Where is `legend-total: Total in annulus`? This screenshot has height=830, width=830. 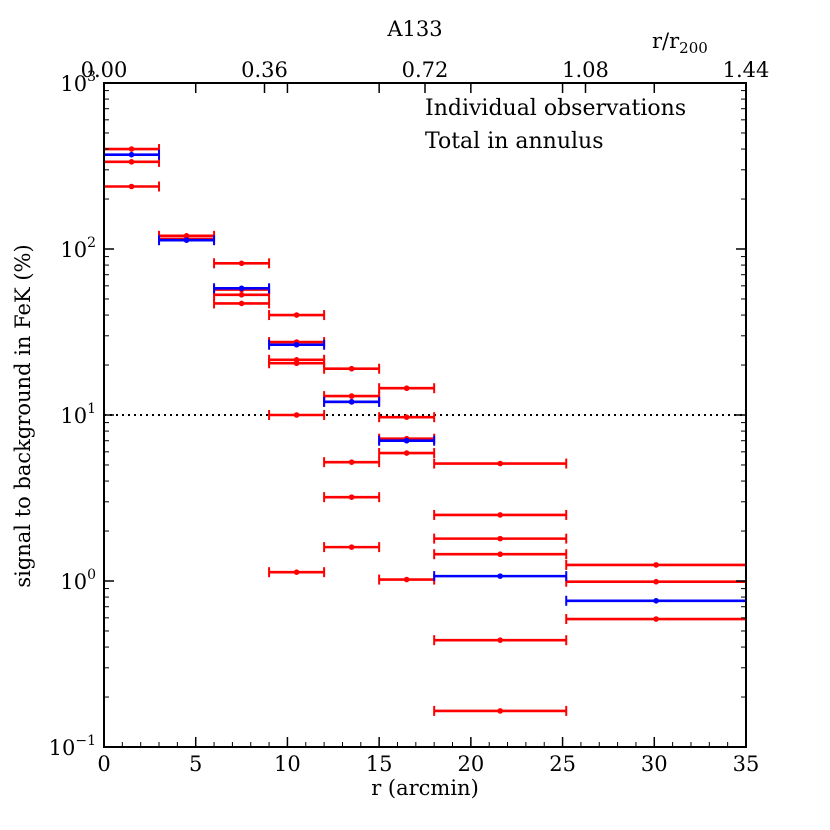
legend-total: Total in annulus is located at coordinates (514, 141).